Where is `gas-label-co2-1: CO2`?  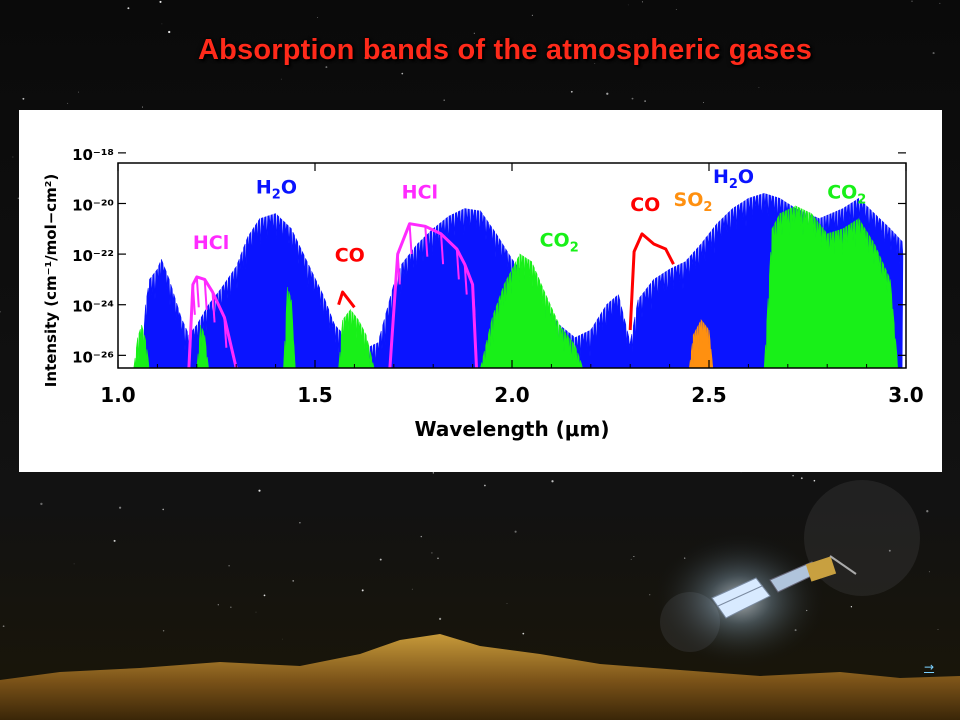
gas-label-co2-1: CO2 is located at coordinates (559, 243).